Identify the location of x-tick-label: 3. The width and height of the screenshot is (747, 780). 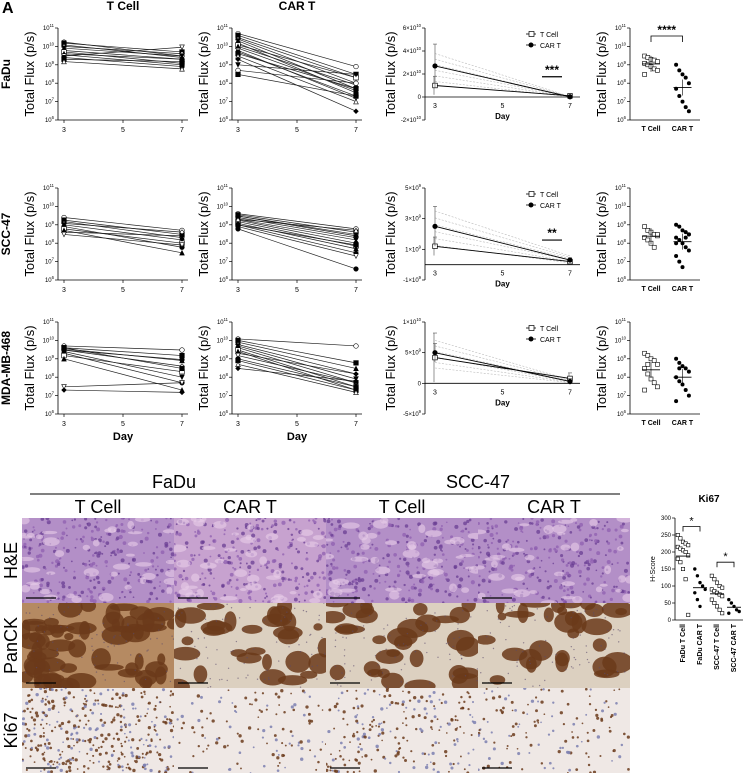
(64, 130).